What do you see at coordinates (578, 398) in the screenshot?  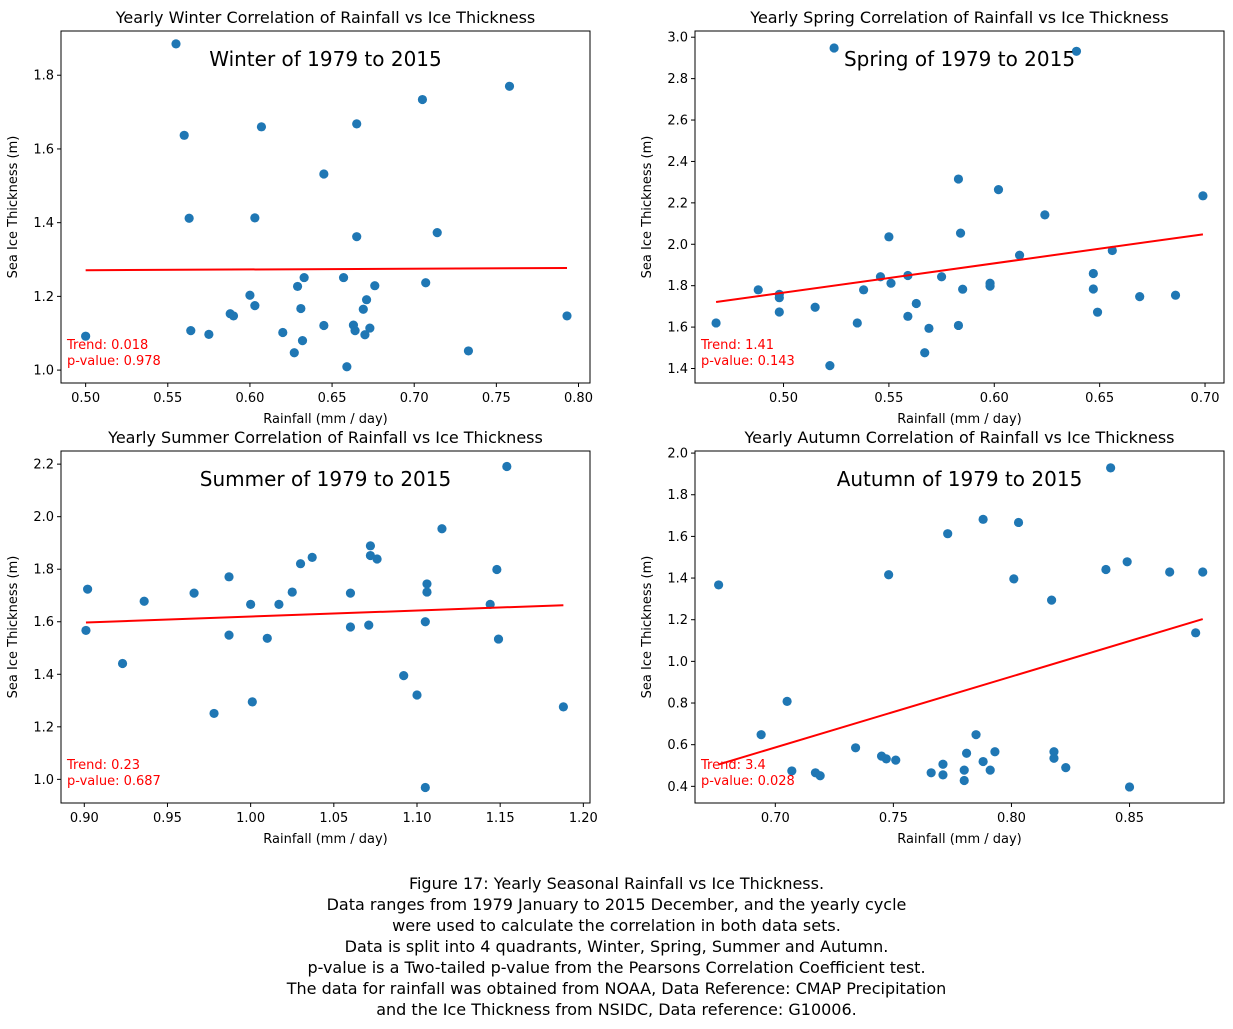 I see `x-tick-label: 0.80` at bounding box center [578, 398].